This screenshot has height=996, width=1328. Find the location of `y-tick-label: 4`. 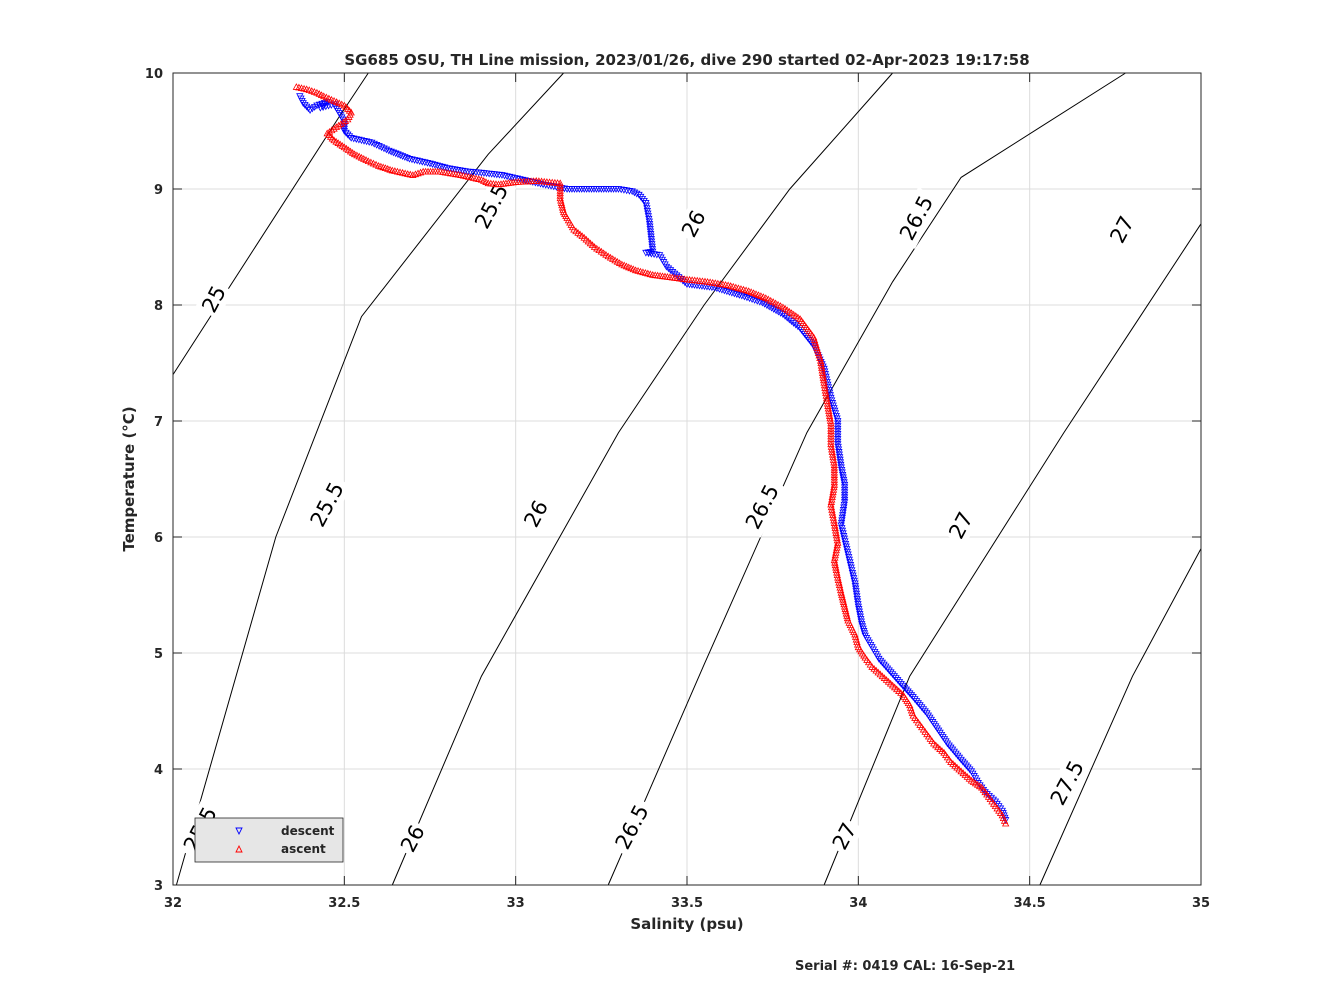

y-tick-label: 4 is located at coordinates (158, 770).